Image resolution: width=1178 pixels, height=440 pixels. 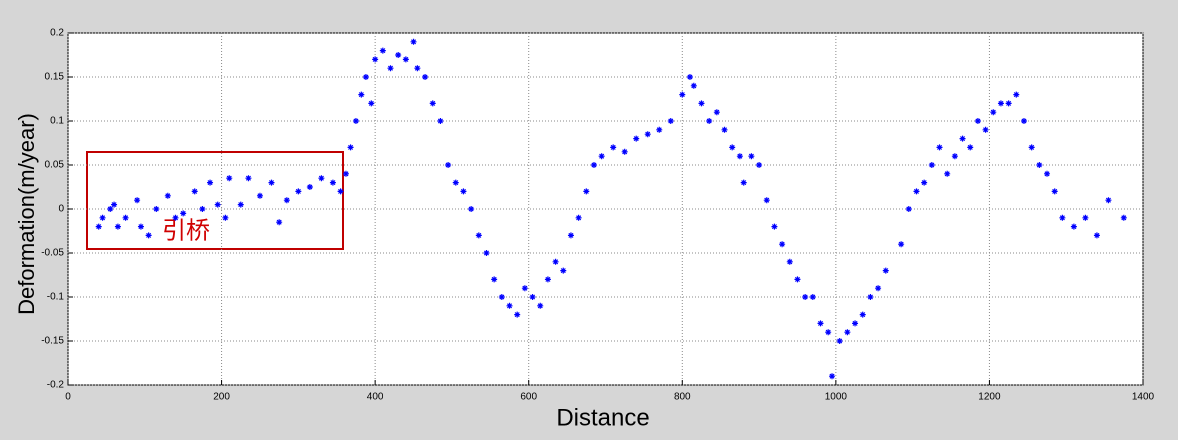 What do you see at coordinates (56, 297) in the screenshot?
I see `y-tick-label: -0.1` at bounding box center [56, 297].